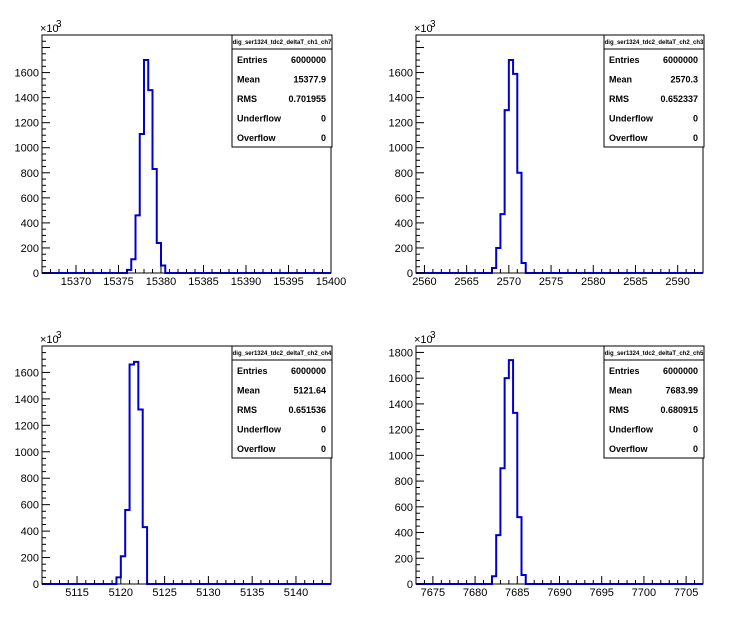 The height and width of the screenshot is (622, 746). I want to click on x-tick-label: 7680, so click(475, 593).